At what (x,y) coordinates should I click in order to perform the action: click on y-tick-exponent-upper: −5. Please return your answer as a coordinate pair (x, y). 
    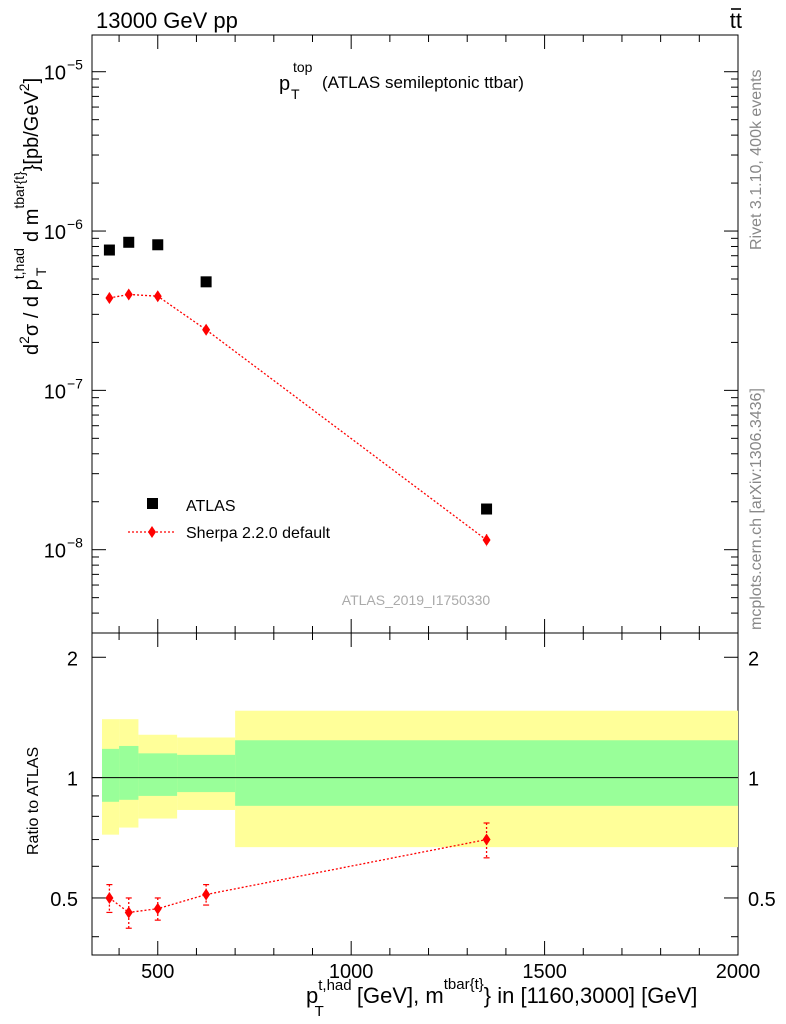
    Looking at the image, I should click on (75, 65).